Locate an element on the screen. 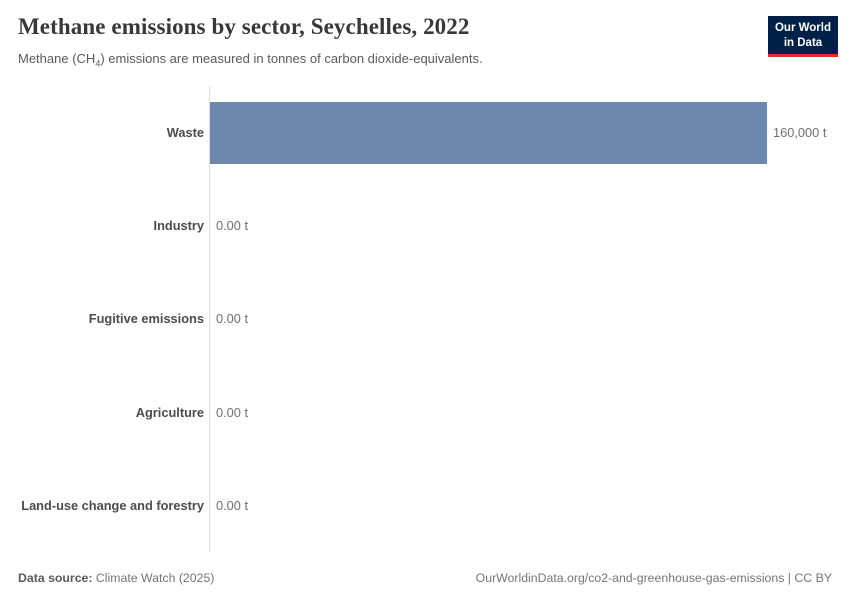 The image size is (850, 600). data-source-label: Data source: is located at coordinates (55, 578).